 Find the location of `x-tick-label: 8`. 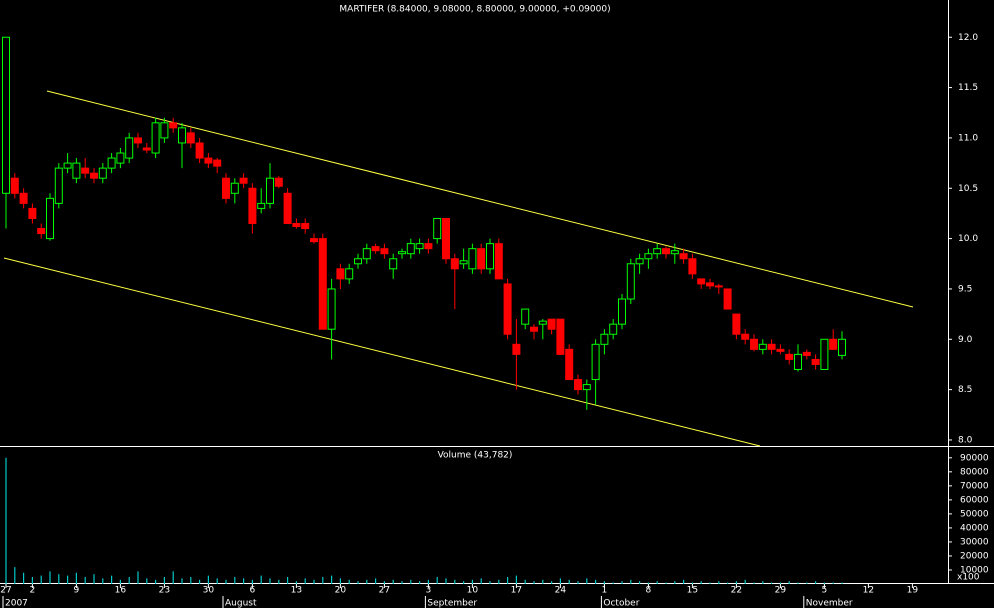

x-tick-label: 8 is located at coordinates (649, 591).